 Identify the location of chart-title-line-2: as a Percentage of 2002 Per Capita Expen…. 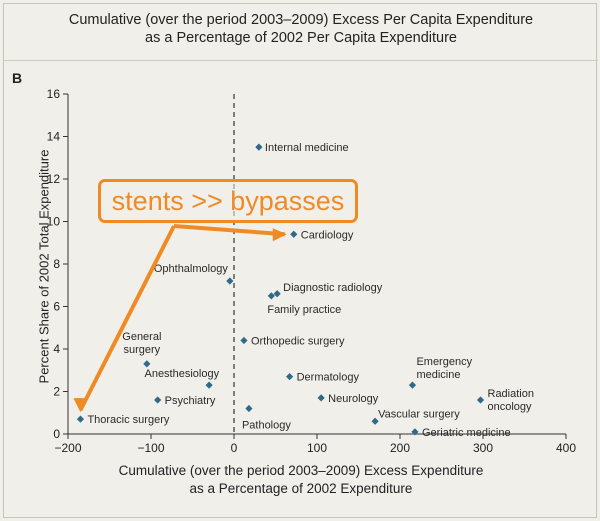
(301, 38).